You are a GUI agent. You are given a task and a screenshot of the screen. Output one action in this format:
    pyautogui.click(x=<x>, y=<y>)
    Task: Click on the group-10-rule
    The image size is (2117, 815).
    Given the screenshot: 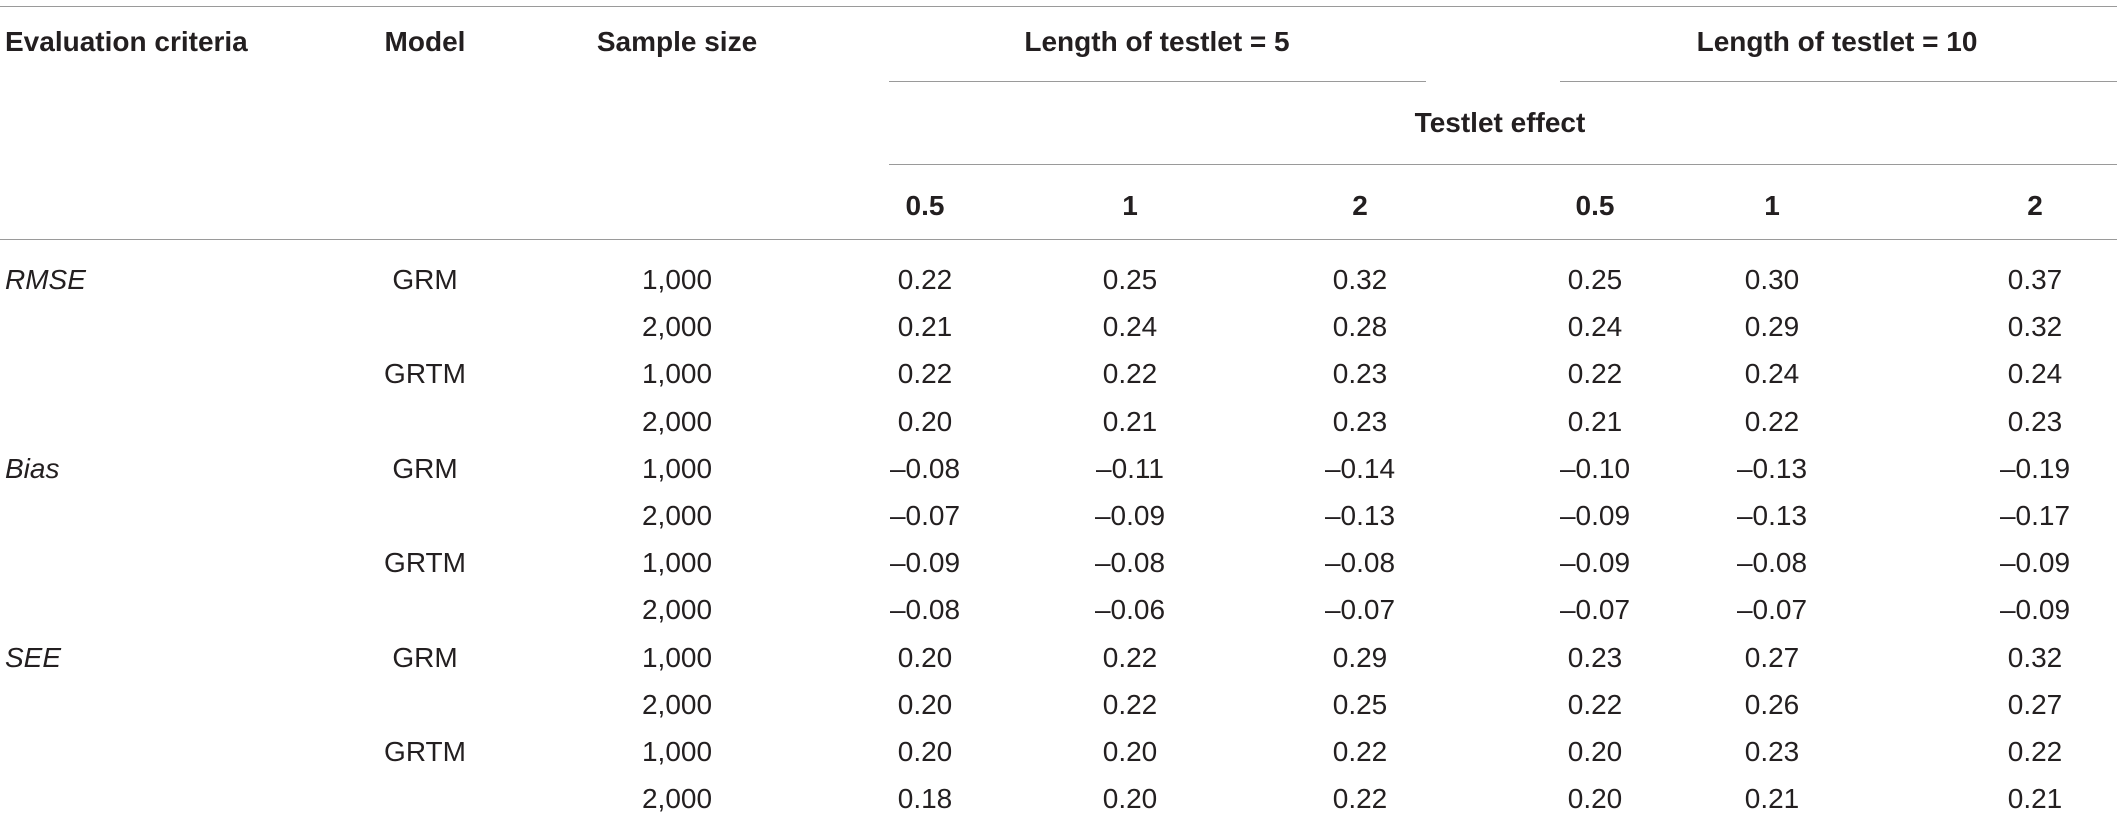 What is the action you would take?
    pyautogui.click(x=1838, y=81)
    